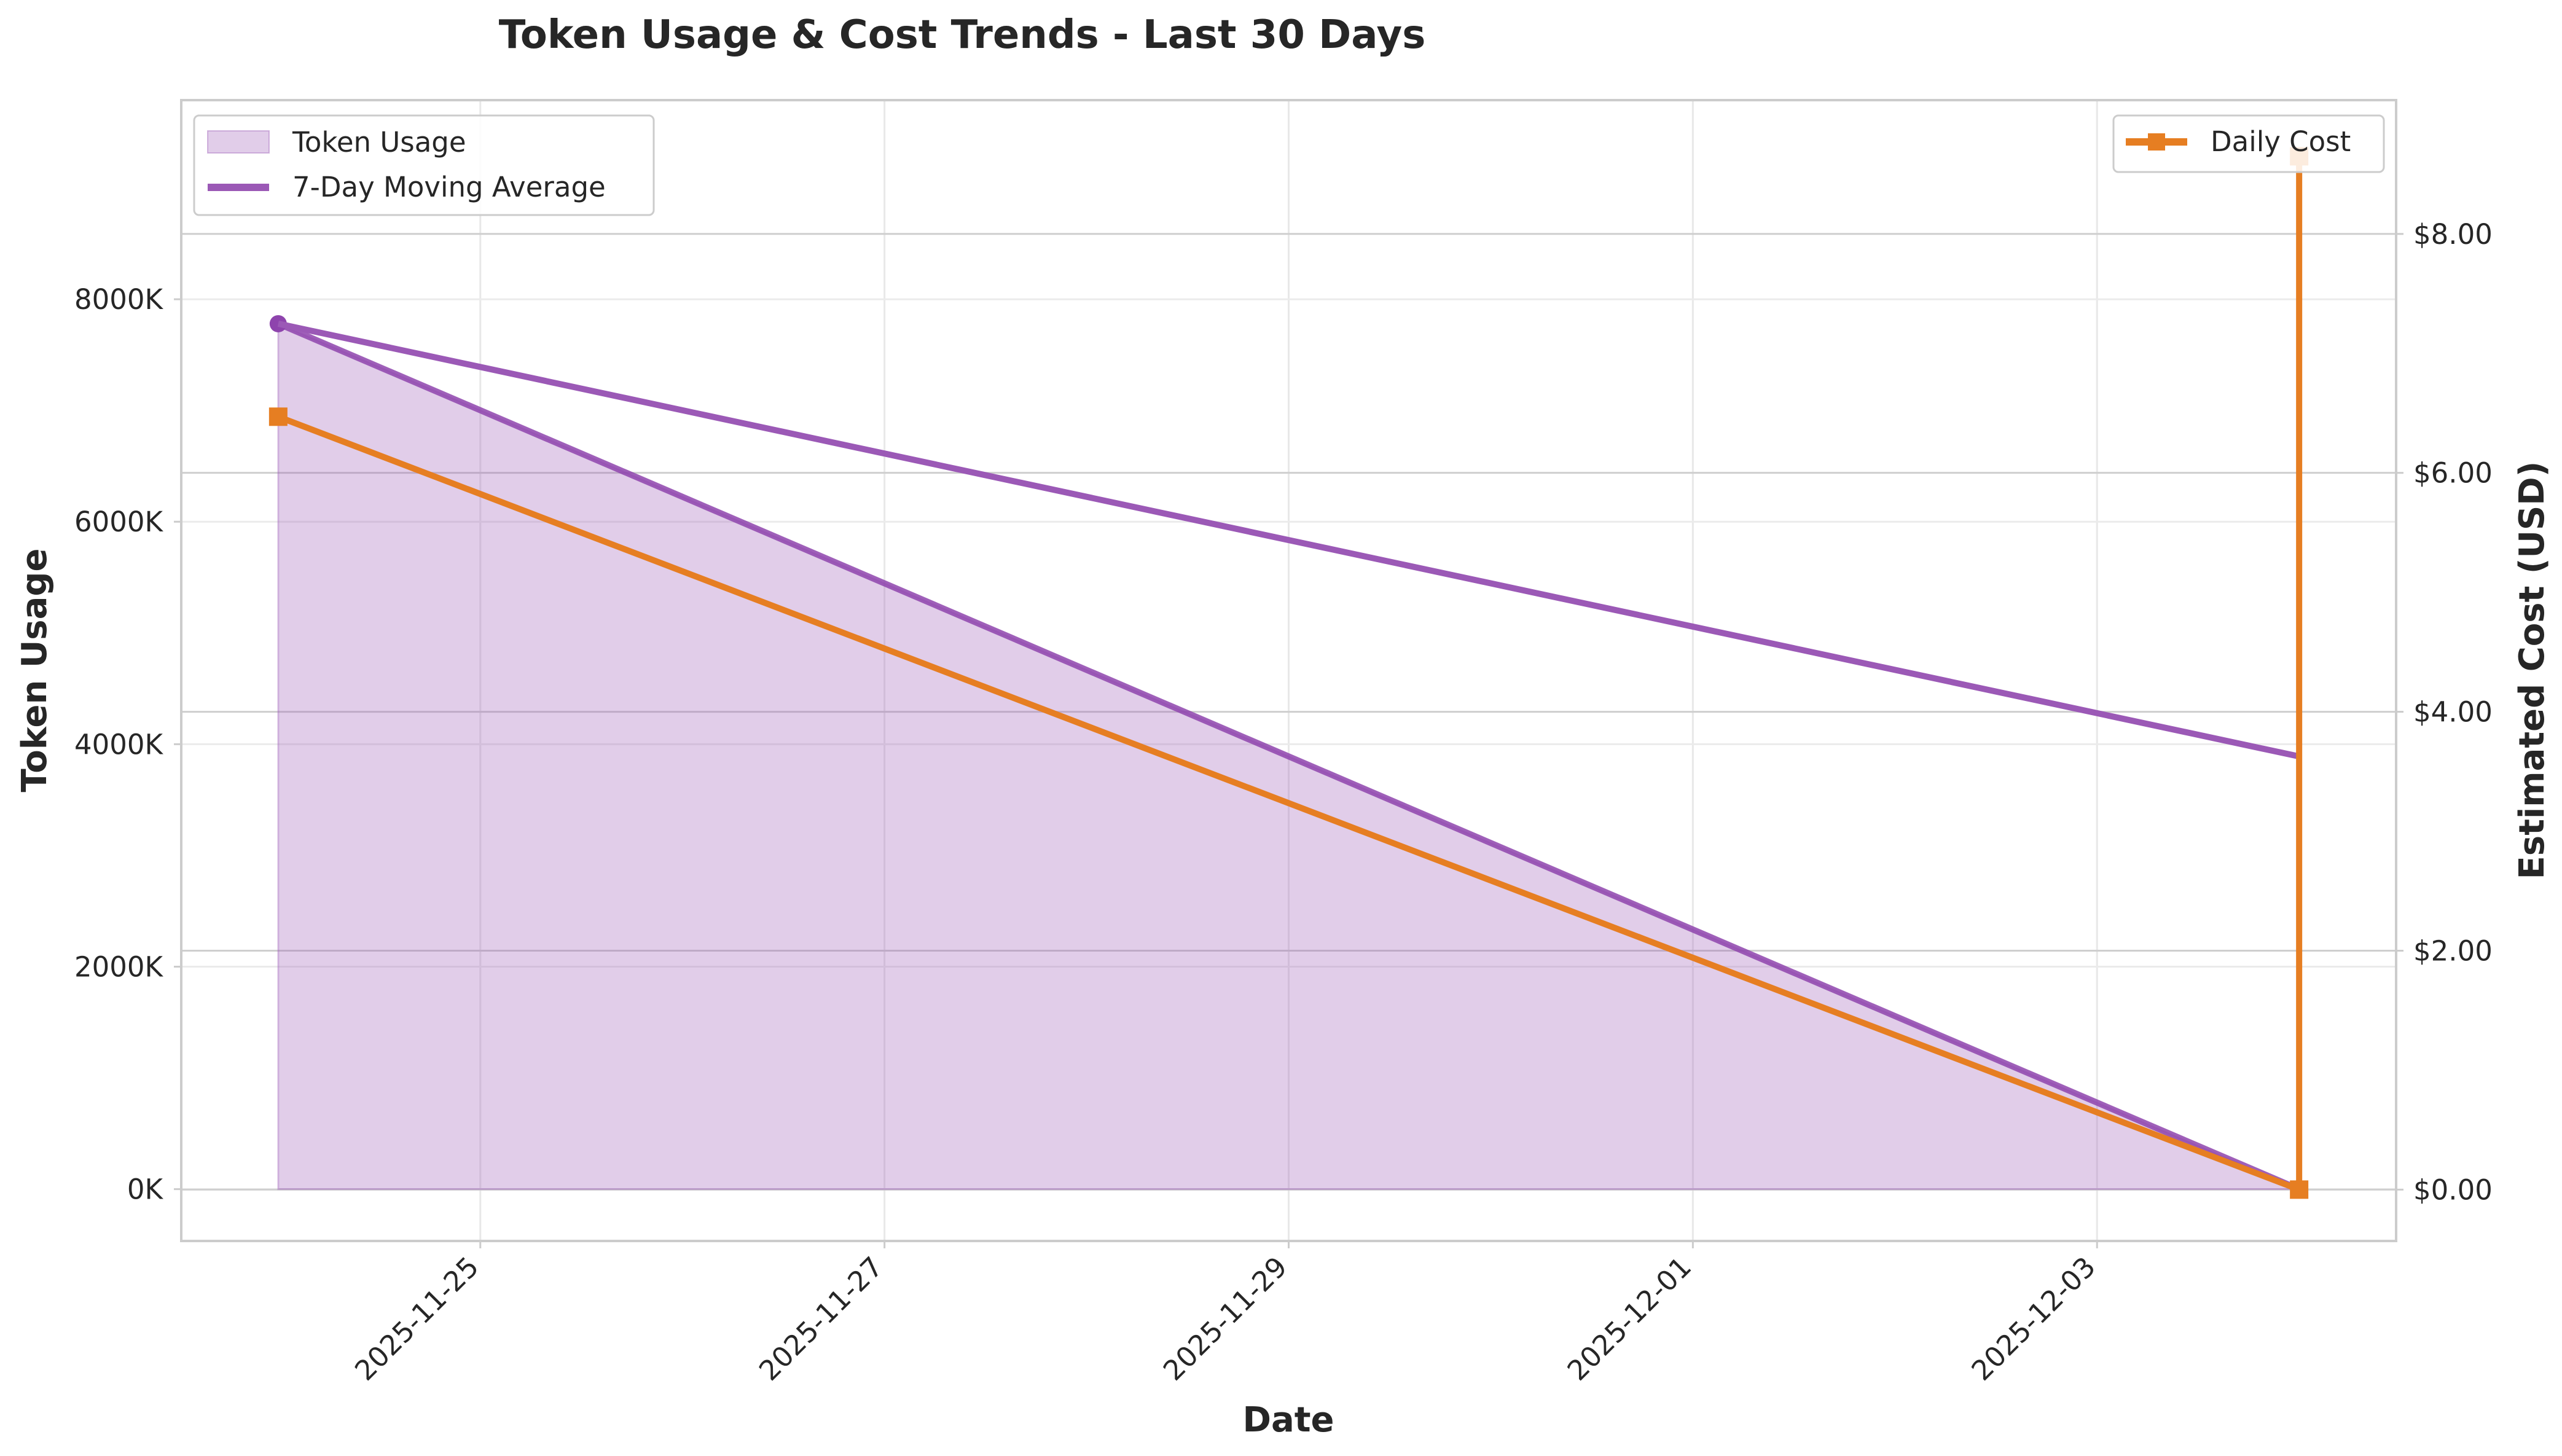 The image size is (2562, 1456). What do you see at coordinates (119, 522) in the screenshot?
I see `left-y-tick-label: 6000K` at bounding box center [119, 522].